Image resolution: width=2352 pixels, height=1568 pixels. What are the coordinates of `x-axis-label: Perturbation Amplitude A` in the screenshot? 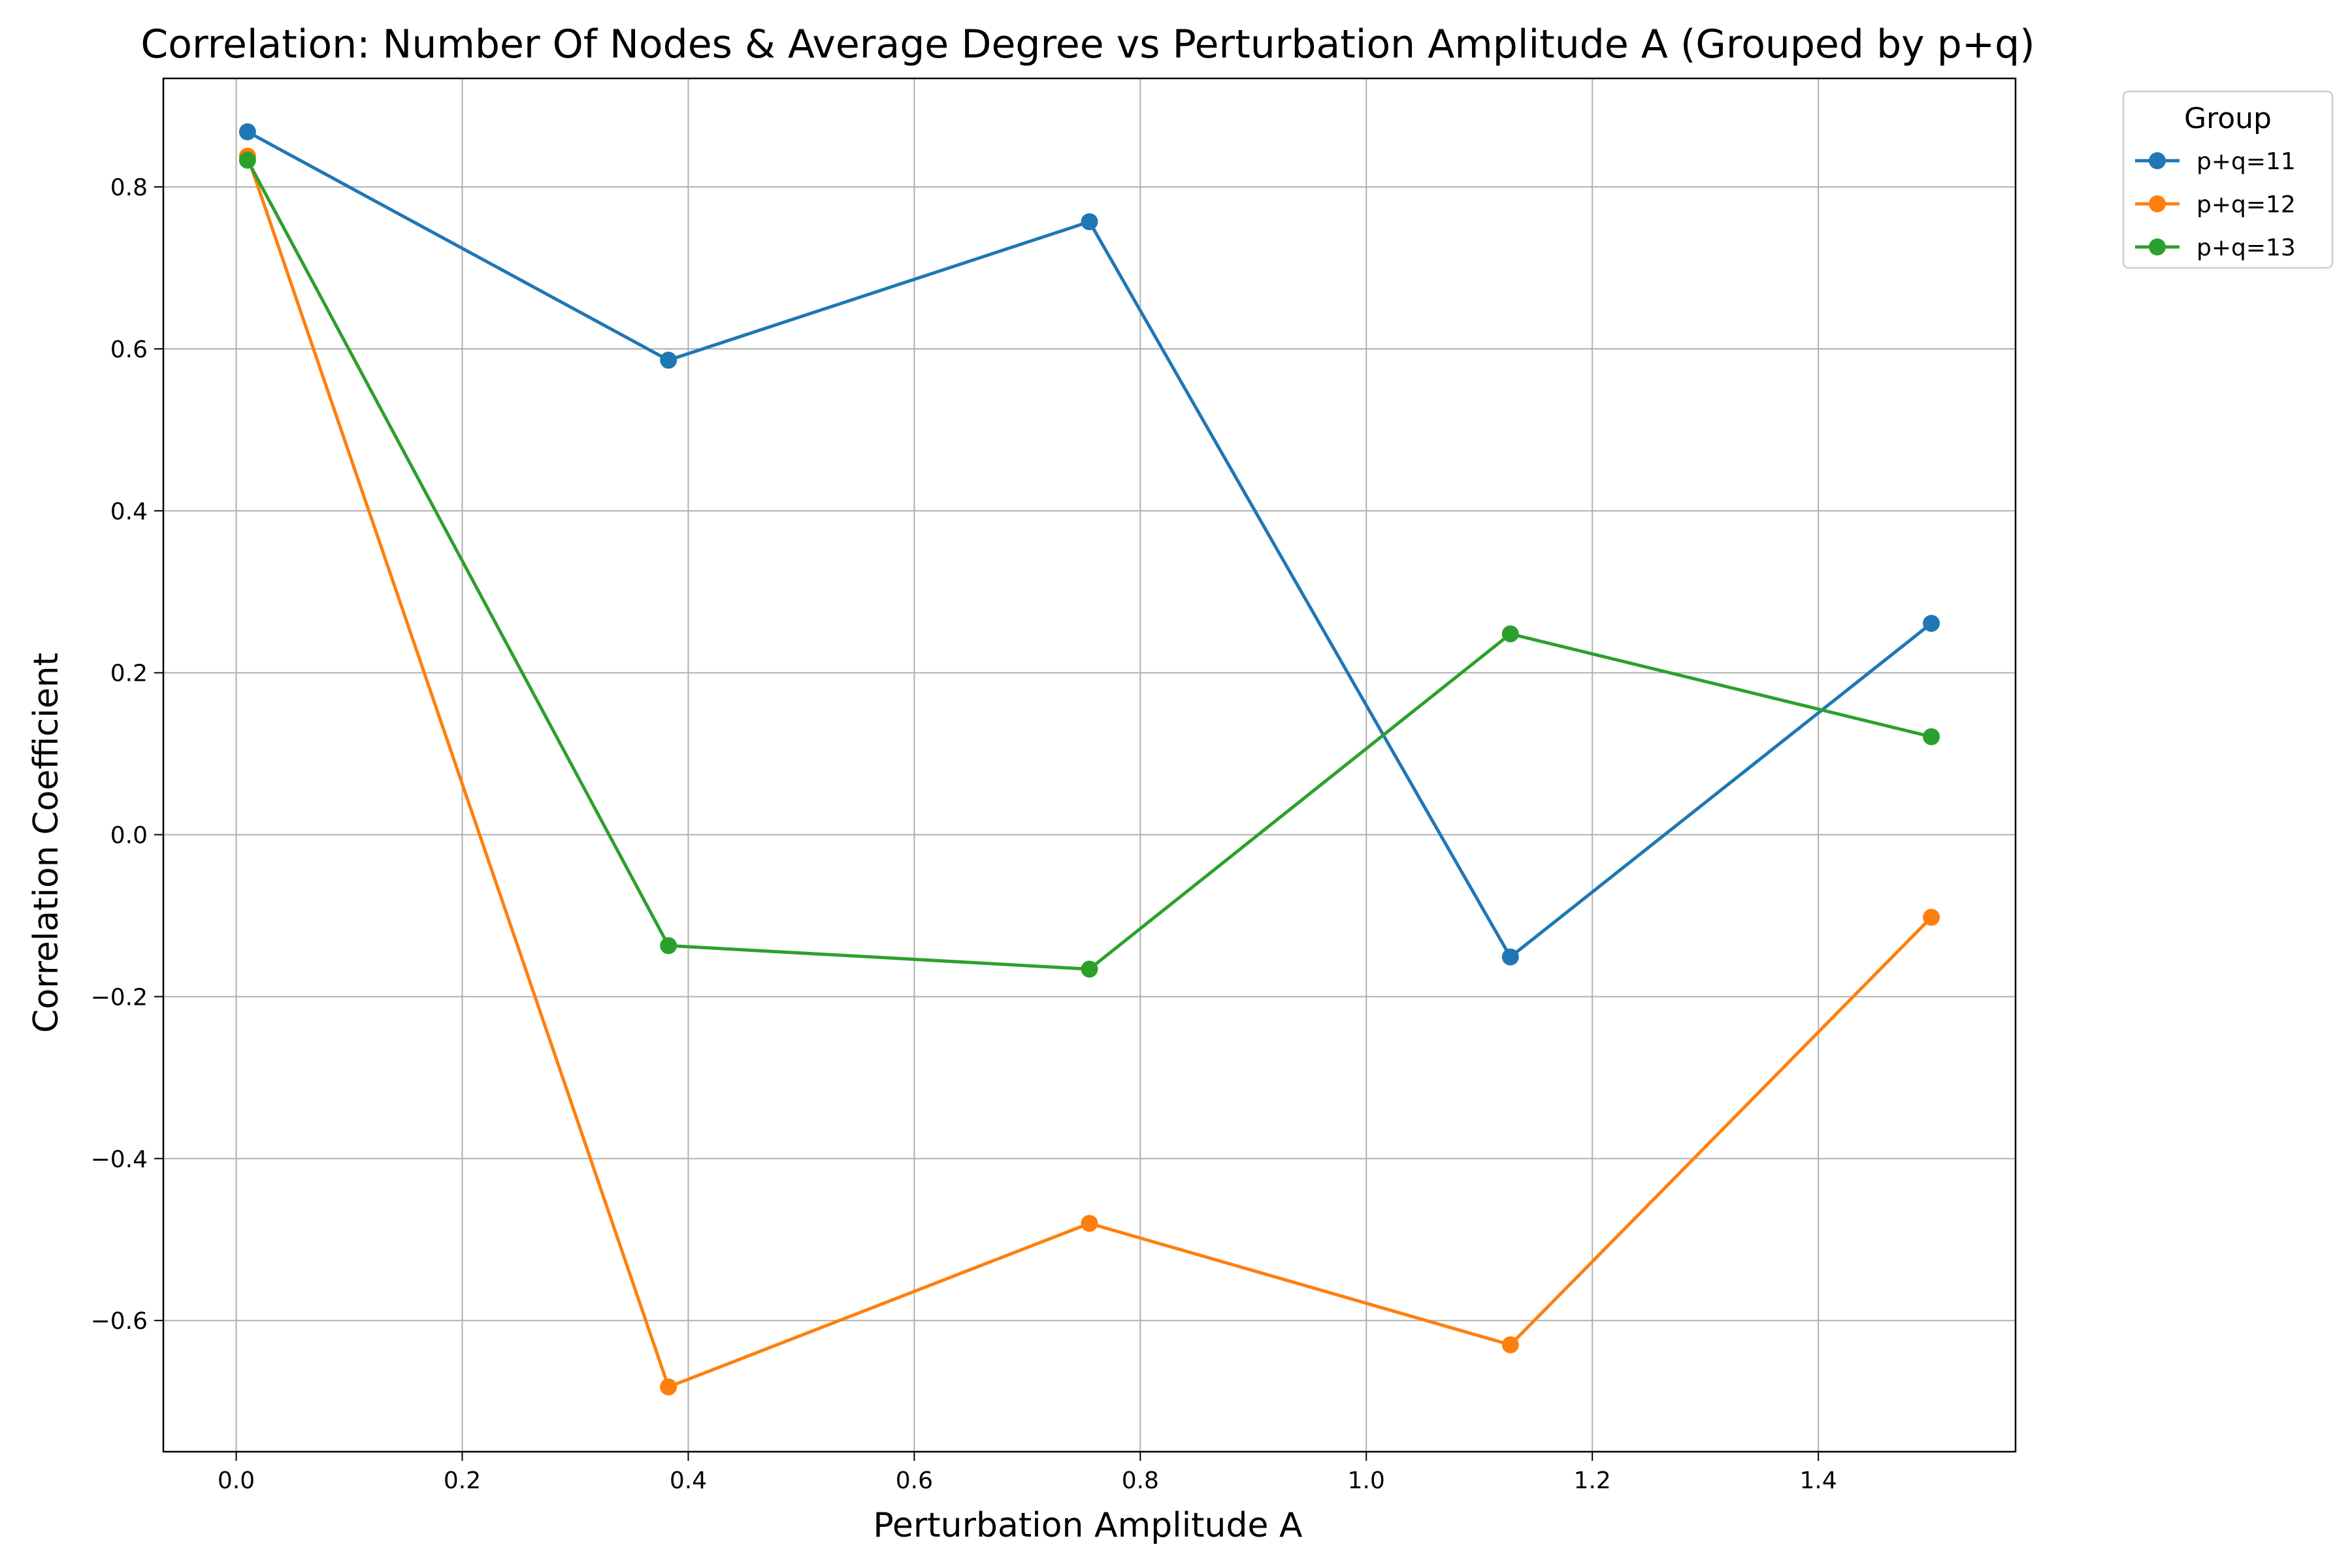 It's located at (1088, 1525).